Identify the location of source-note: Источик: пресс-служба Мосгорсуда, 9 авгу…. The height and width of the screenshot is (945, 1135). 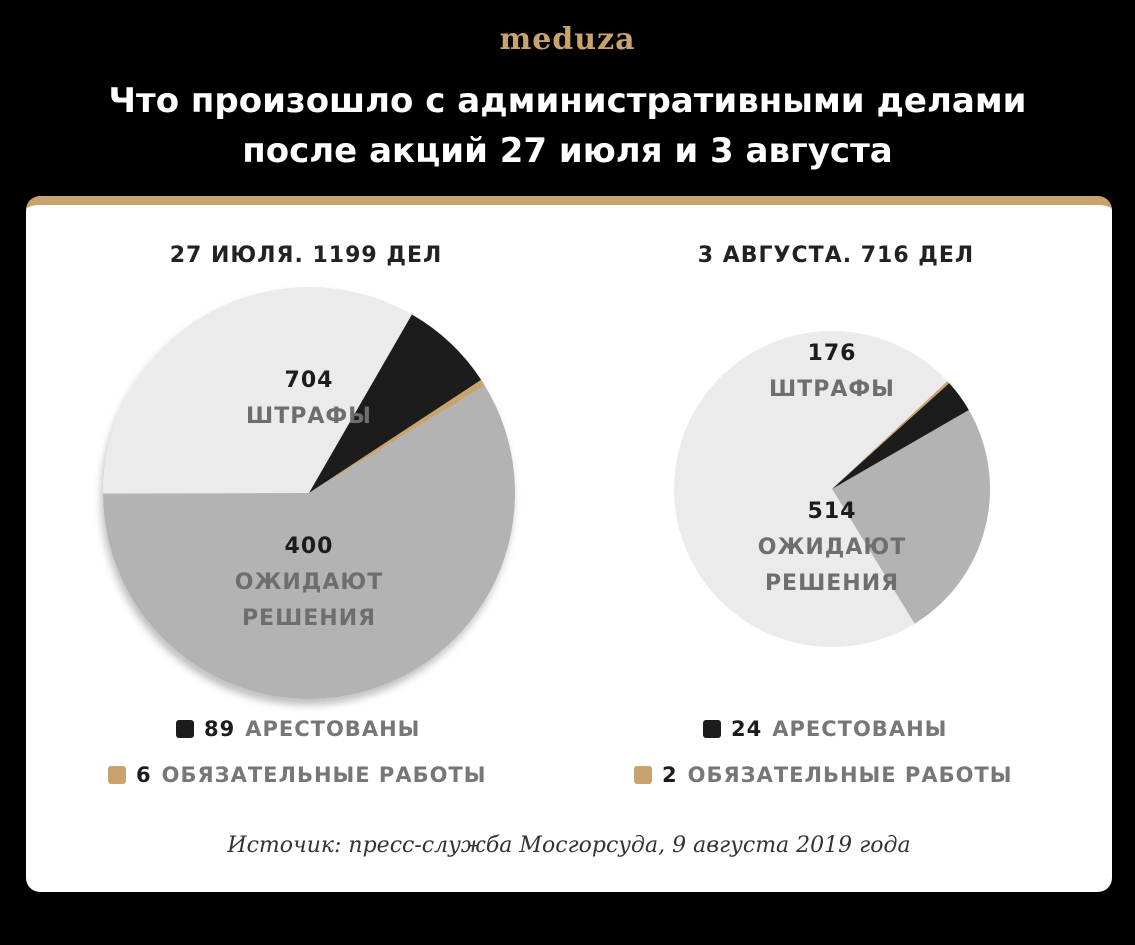
(569, 845).